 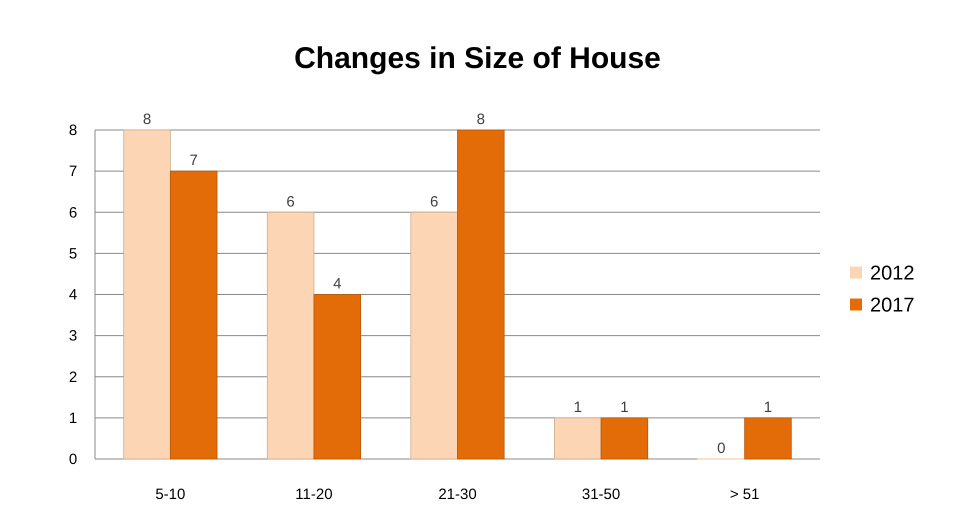 What do you see at coordinates (73, 295) in the screenshot?
I see `y-tick-label: 4` at bounding box center [73, 295].